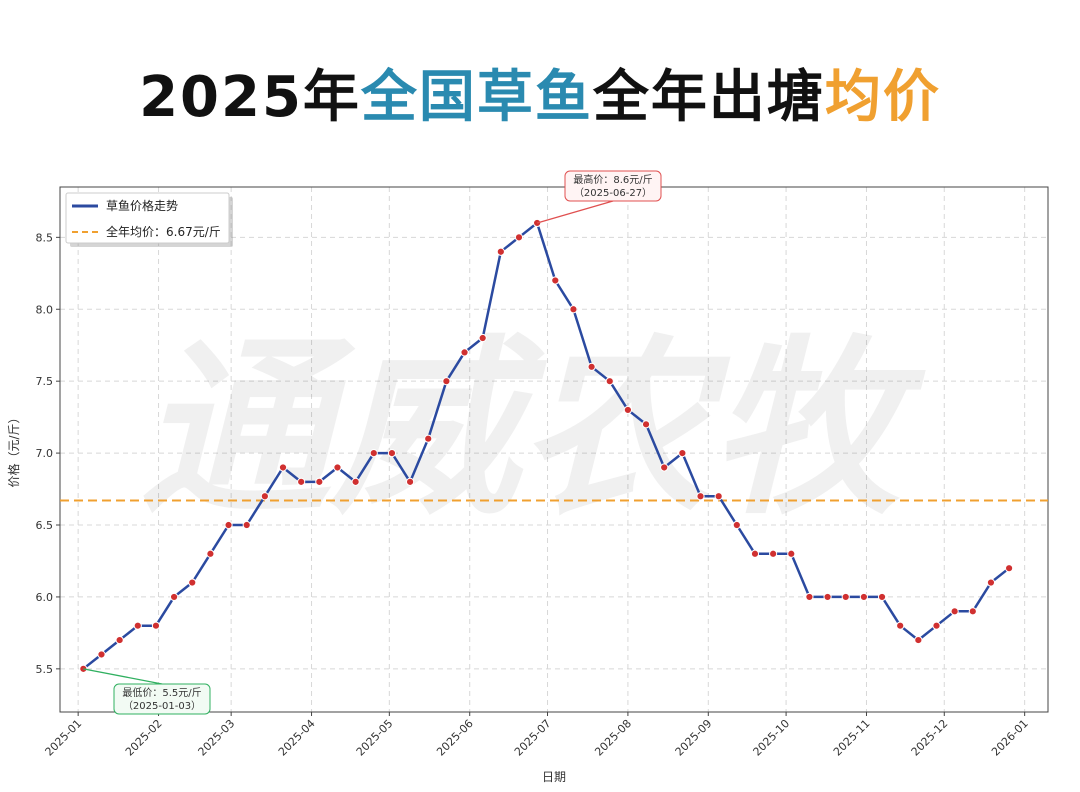 The image size is (1080, 792). Describe the element at coordinates (613, 738) in the screenshot. I see `x-tick-label: 2025-08` at that location.